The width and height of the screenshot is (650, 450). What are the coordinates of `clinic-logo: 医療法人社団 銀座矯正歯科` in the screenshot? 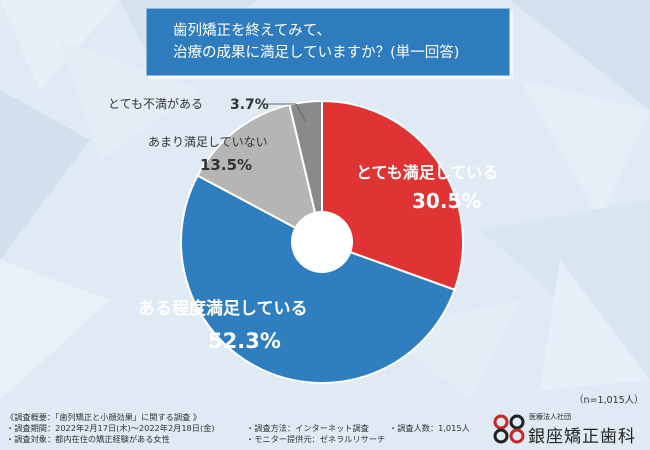 It's located at (568, 428).